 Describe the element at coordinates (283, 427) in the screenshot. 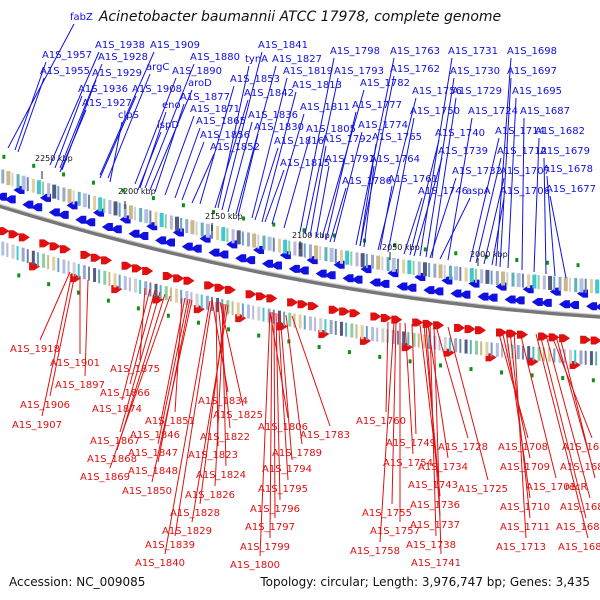

I see `gene-label: A1S_1806` at that location.